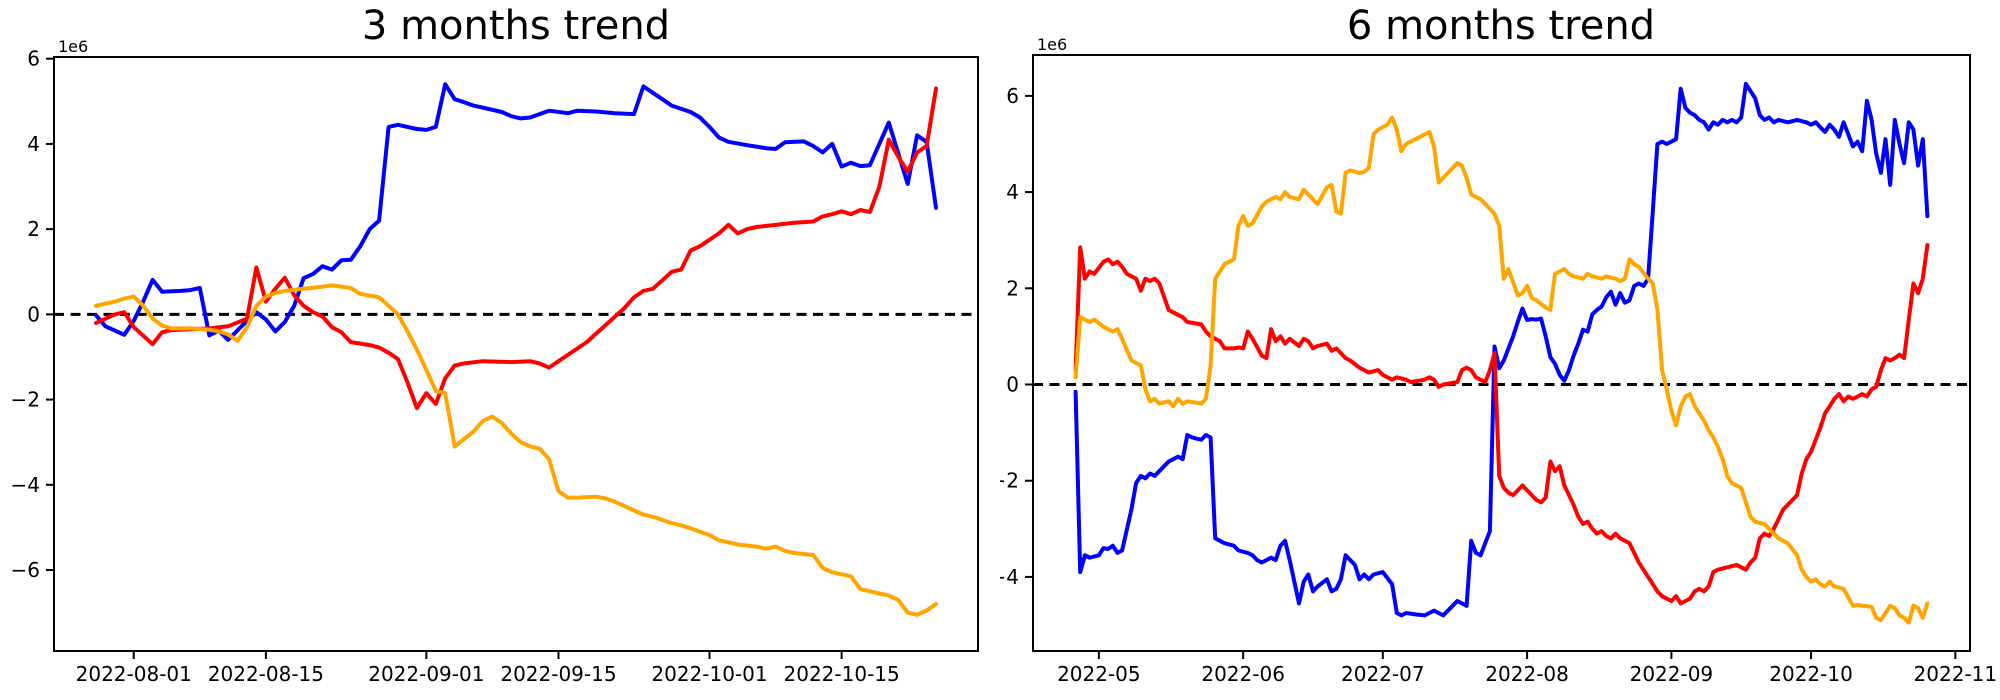 This screenshot has height=700, width=2000. Describe the element at coordinates (134, 674) in the screenshot. I see `x-tick-label: 2022-08-01` at that location.